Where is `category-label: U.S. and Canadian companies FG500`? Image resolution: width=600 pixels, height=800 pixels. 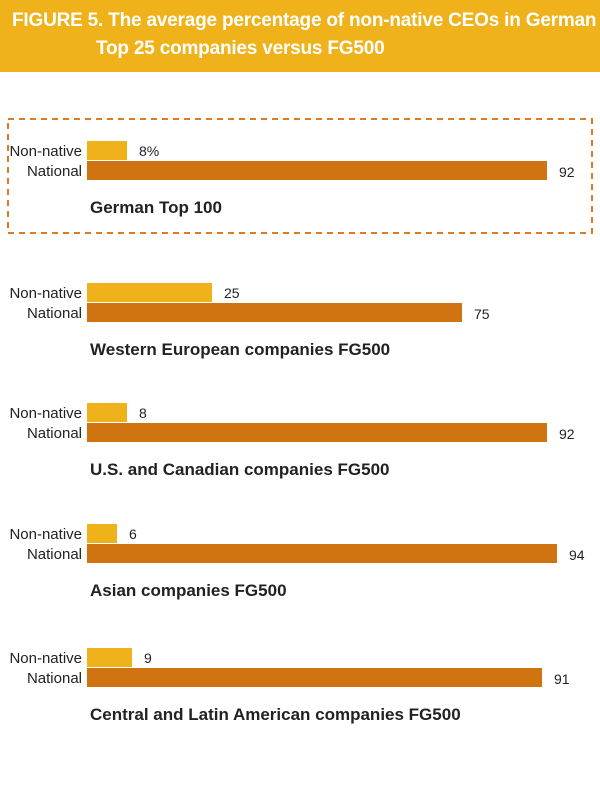
category-label: U.S. and Canadian companies FG500 is located at coordinates (239, 469).